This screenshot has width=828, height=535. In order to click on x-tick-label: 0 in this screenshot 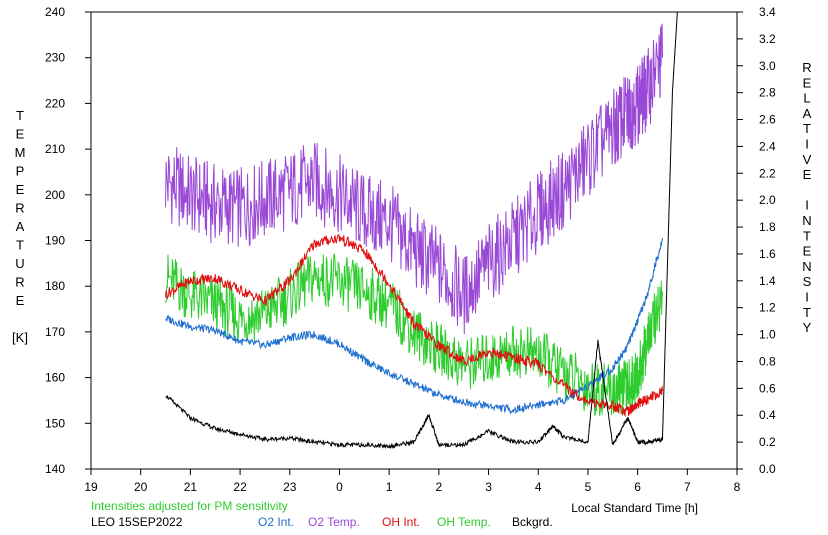, I will do `click(339, 487)`.